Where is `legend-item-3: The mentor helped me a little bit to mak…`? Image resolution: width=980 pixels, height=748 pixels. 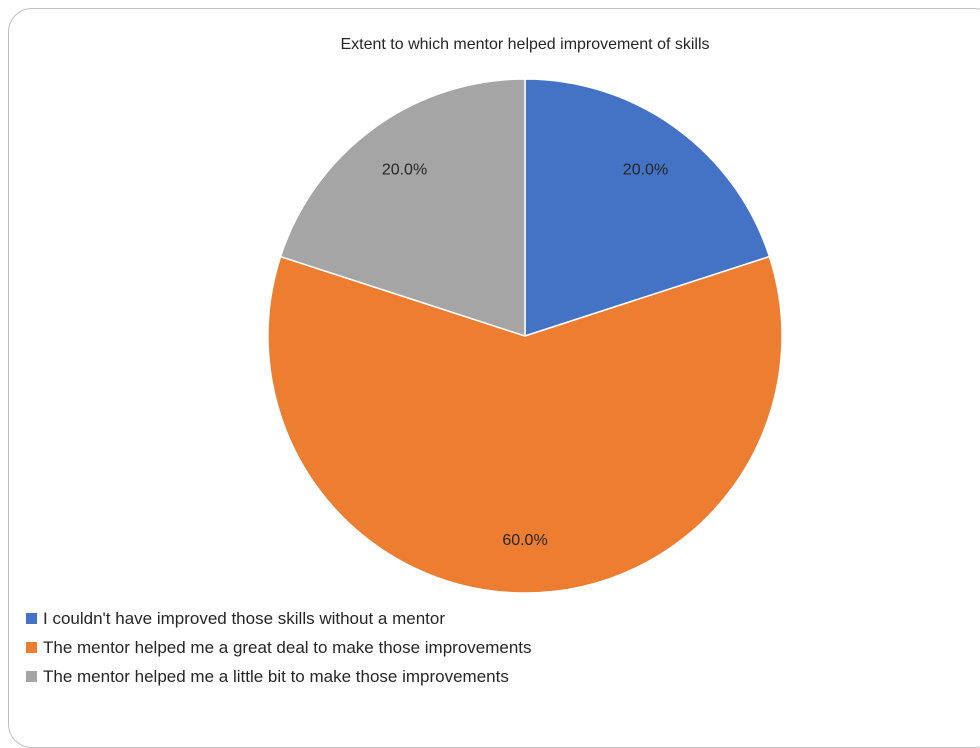
legend-item-3: The mentor helped me a little bit to mak… is located at coordinates (279, 676).